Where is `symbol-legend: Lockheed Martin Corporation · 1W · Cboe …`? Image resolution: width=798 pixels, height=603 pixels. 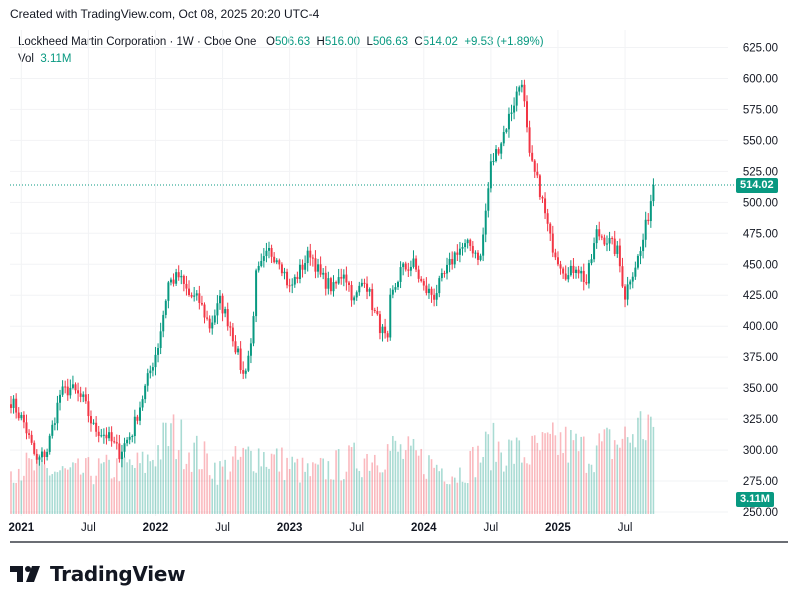 symbol-legend: Lockheed Martin Corporation · 1W · Cboe … is located at coordinates (281, 42).